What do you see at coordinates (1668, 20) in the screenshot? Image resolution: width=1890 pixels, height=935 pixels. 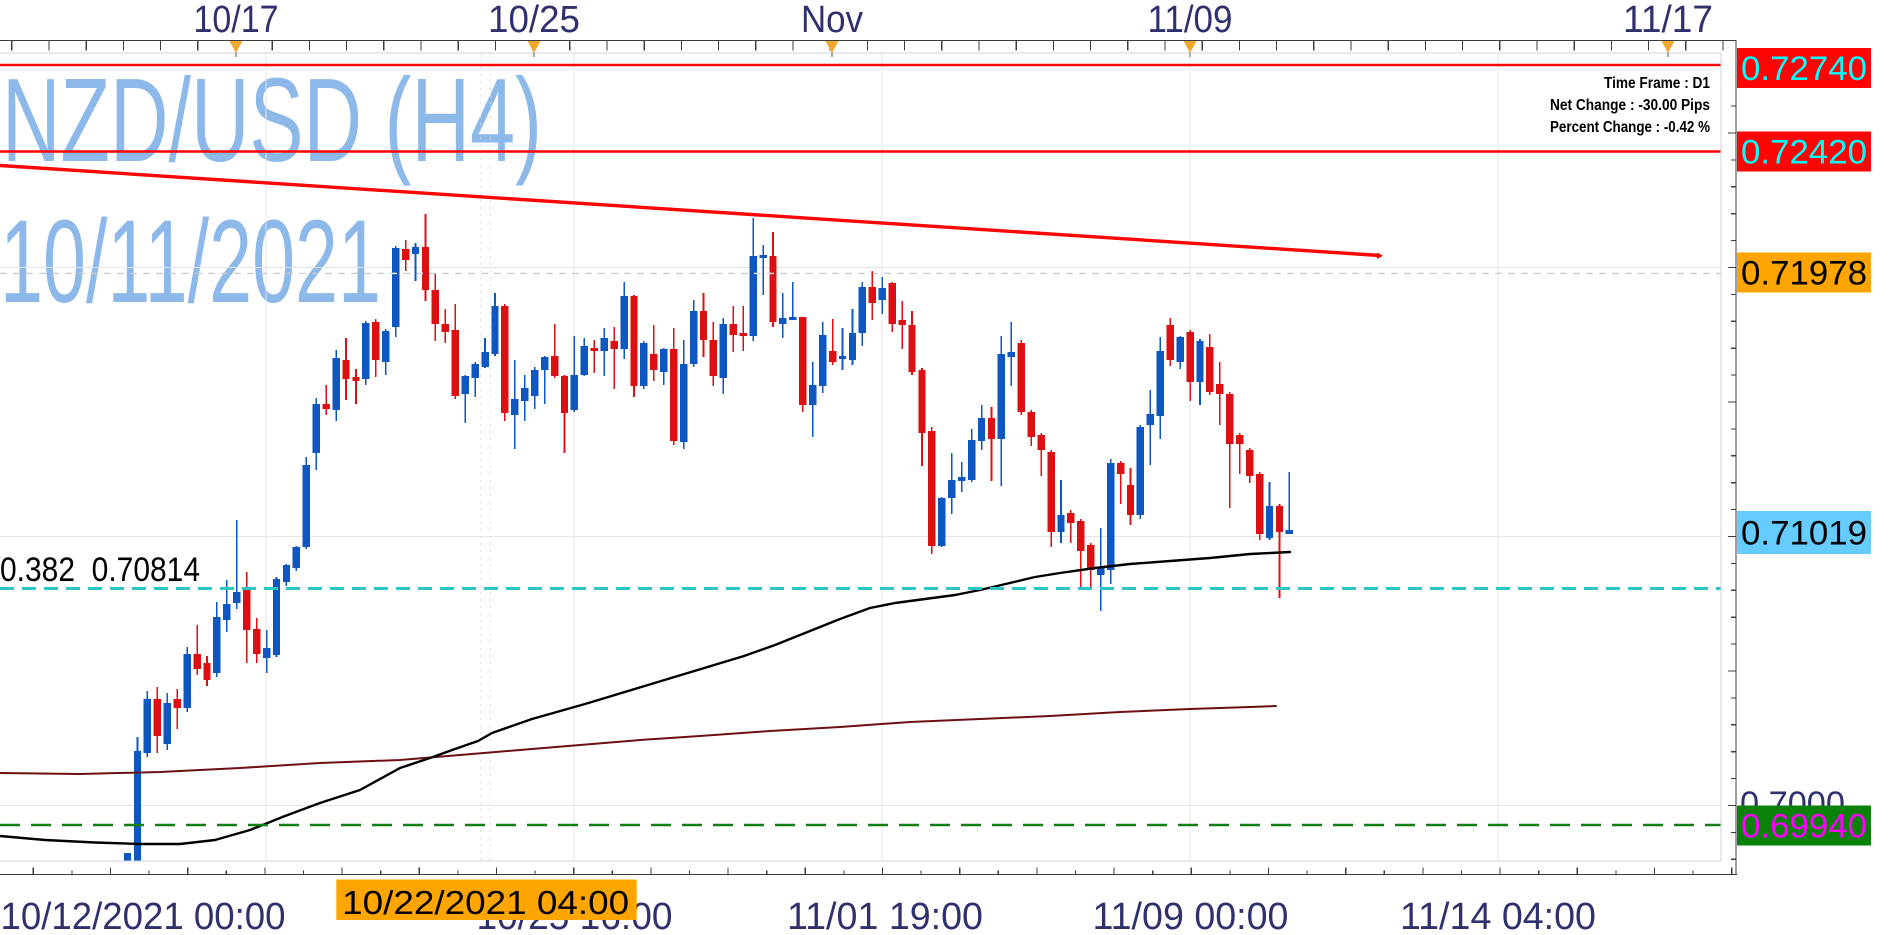 I see `svg-text: 11/17` at bounding box center [1668, 20].